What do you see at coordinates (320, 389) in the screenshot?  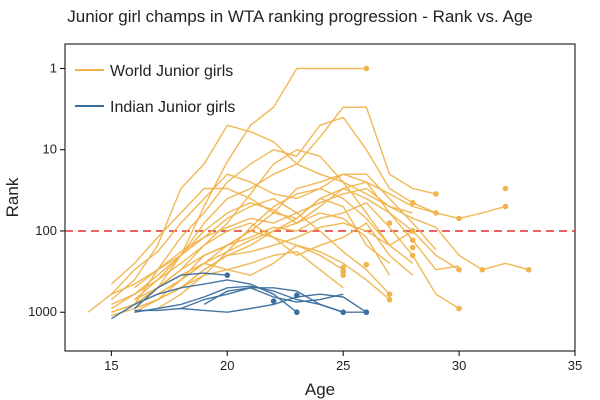 I see `x-axis-label: Age` at bounding box center [320, 389].